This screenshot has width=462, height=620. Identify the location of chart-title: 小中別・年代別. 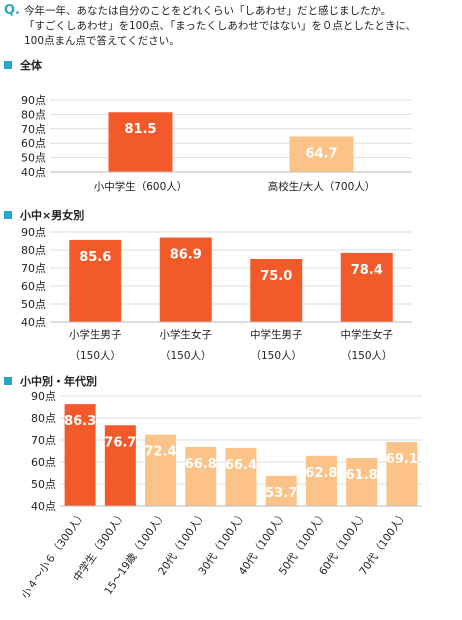
(58, 381).